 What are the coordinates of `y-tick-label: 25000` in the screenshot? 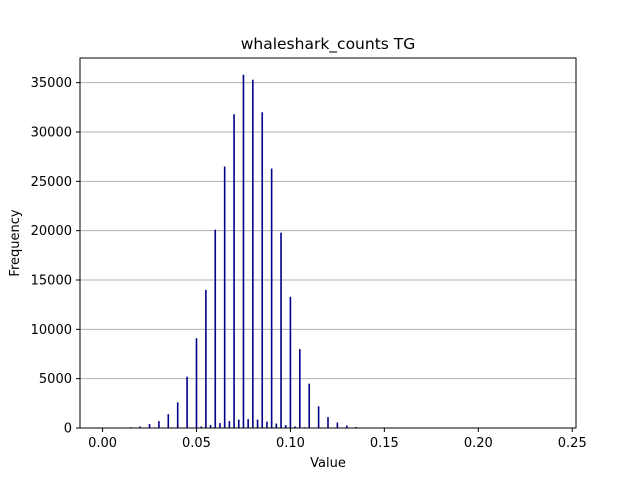 It's located at (51, 182).